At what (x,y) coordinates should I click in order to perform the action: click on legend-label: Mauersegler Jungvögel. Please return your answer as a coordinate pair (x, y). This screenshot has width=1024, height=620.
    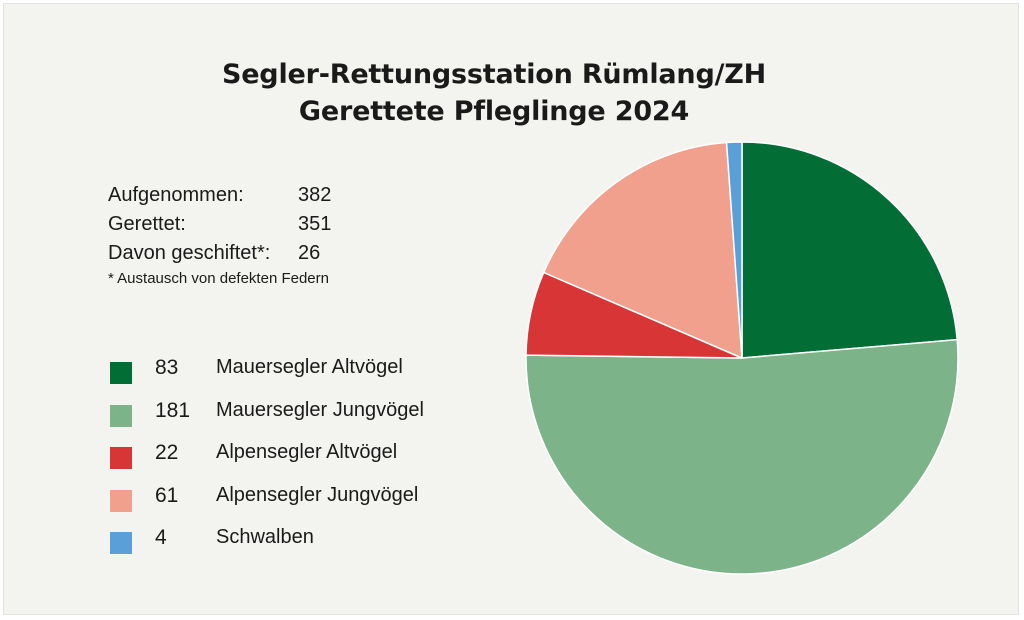
    Looking at the image, I should click on (320, 409).